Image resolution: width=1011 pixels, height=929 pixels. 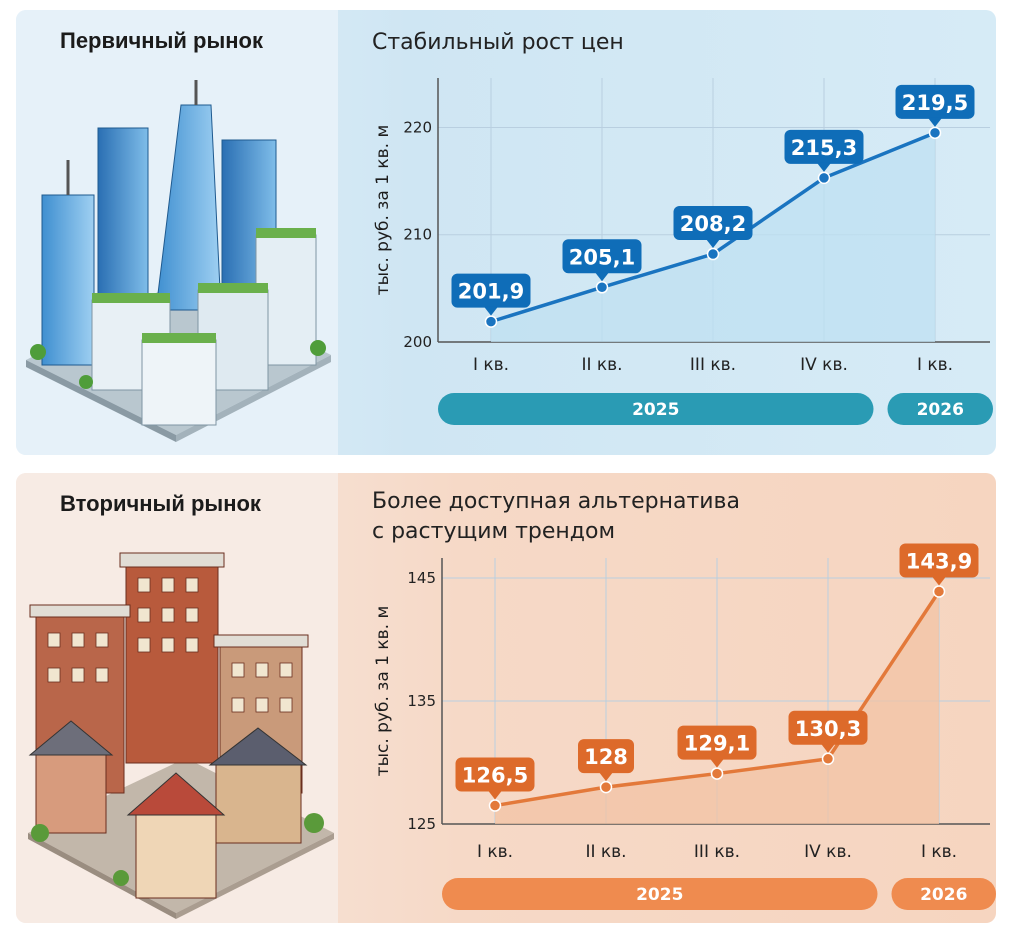 I want to click on glass-skyscrapers-illustration, so click(x=178, y=261).